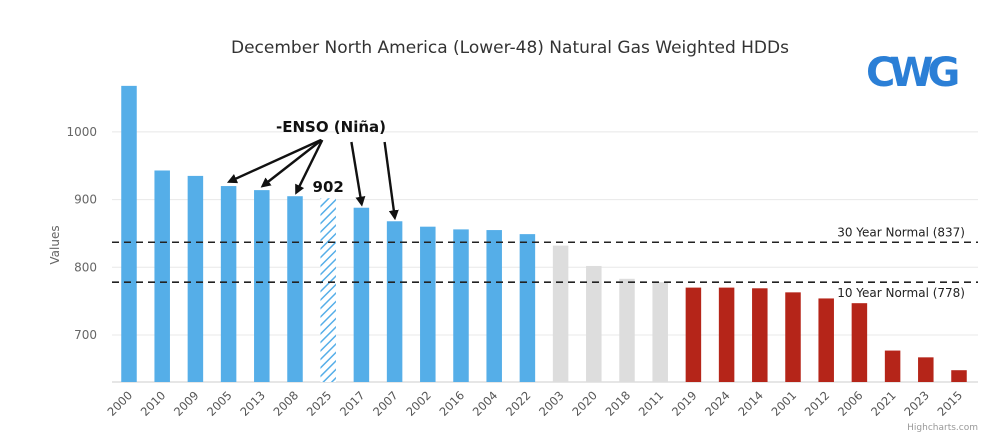 This screenshot has width=999, height=448. What do you see at coordinates (195, 278) in the screenshot?
I see `bar-2009` at bounding box center [195, 278].